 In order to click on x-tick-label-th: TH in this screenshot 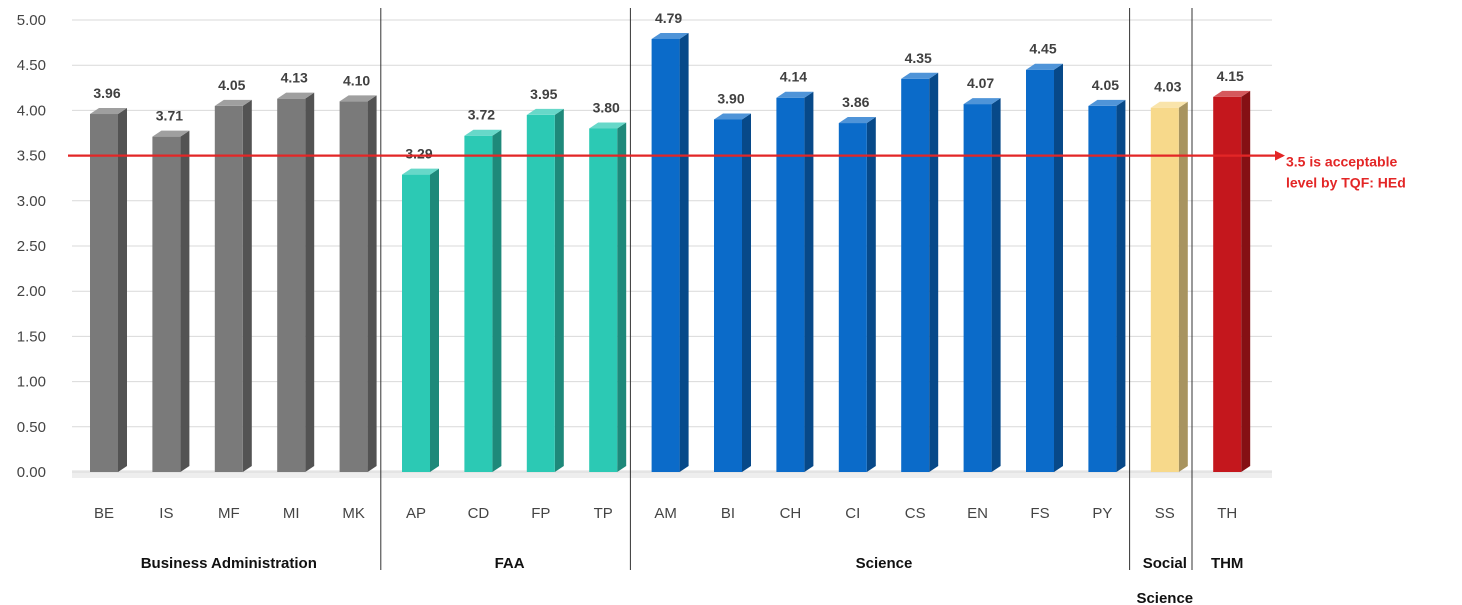, I will do `click(1227, 513)`.